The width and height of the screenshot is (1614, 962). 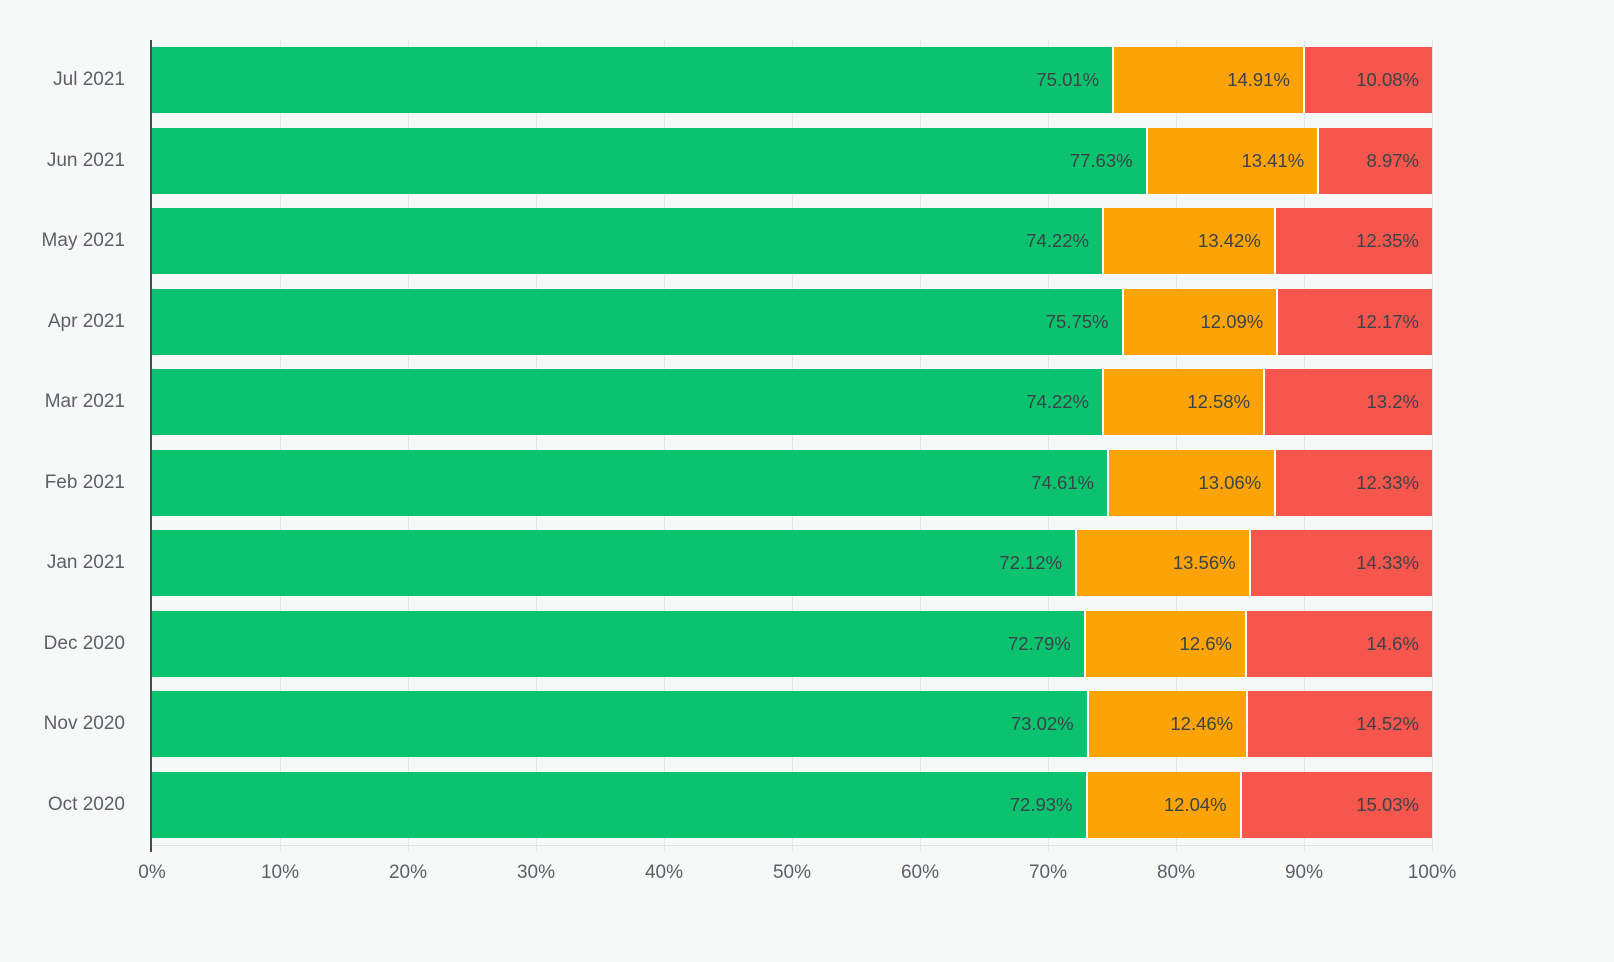 I want to click on segment-value-label: 14.6%, so click(x=1392, y=643).